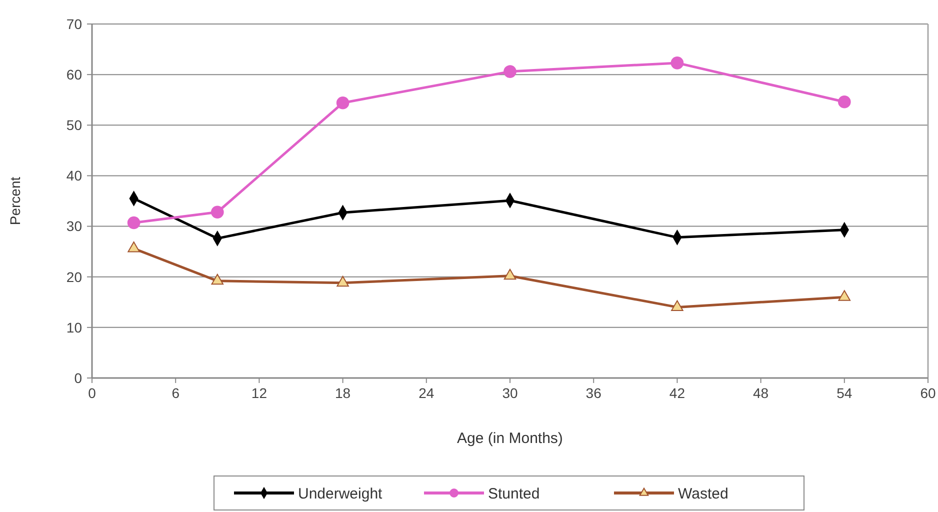 Image resolution: width=938 pixels, height=512 pixels. Describe the element at coordinates (510, 393) in the screenshot. I see `x-tick-label: 30` at that location.